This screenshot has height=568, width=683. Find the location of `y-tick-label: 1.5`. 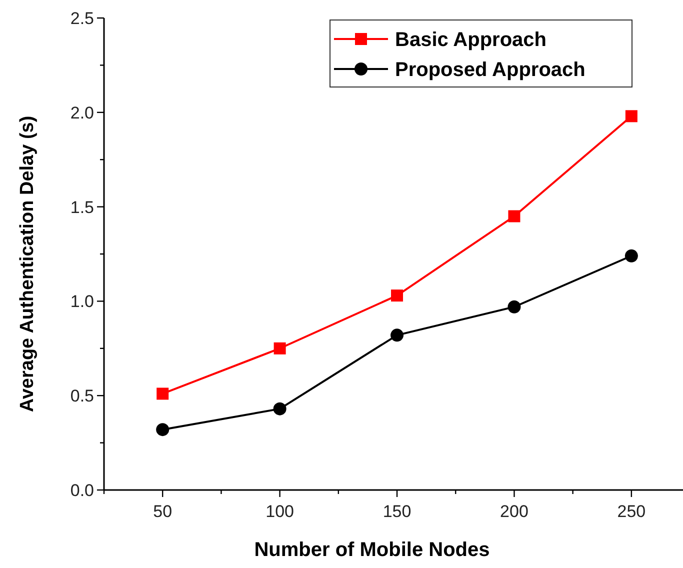

y-tick-label: 1.5 is located at coordinates (82, 207).